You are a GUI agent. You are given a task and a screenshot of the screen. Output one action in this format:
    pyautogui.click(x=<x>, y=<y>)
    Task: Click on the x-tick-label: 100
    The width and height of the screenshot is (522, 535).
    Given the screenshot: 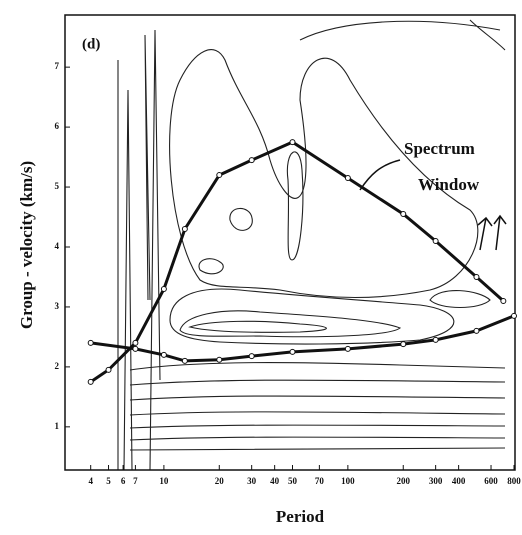 What is the action you would take?
    pyautogui.click(x=348, y=481)
    